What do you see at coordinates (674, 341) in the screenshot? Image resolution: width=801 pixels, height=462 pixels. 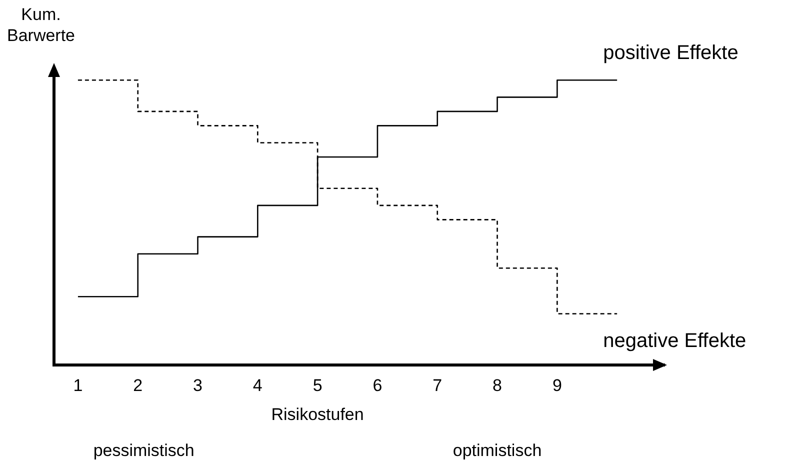 I see `series-label: negative Effekte` at bounding box center [674, 341].